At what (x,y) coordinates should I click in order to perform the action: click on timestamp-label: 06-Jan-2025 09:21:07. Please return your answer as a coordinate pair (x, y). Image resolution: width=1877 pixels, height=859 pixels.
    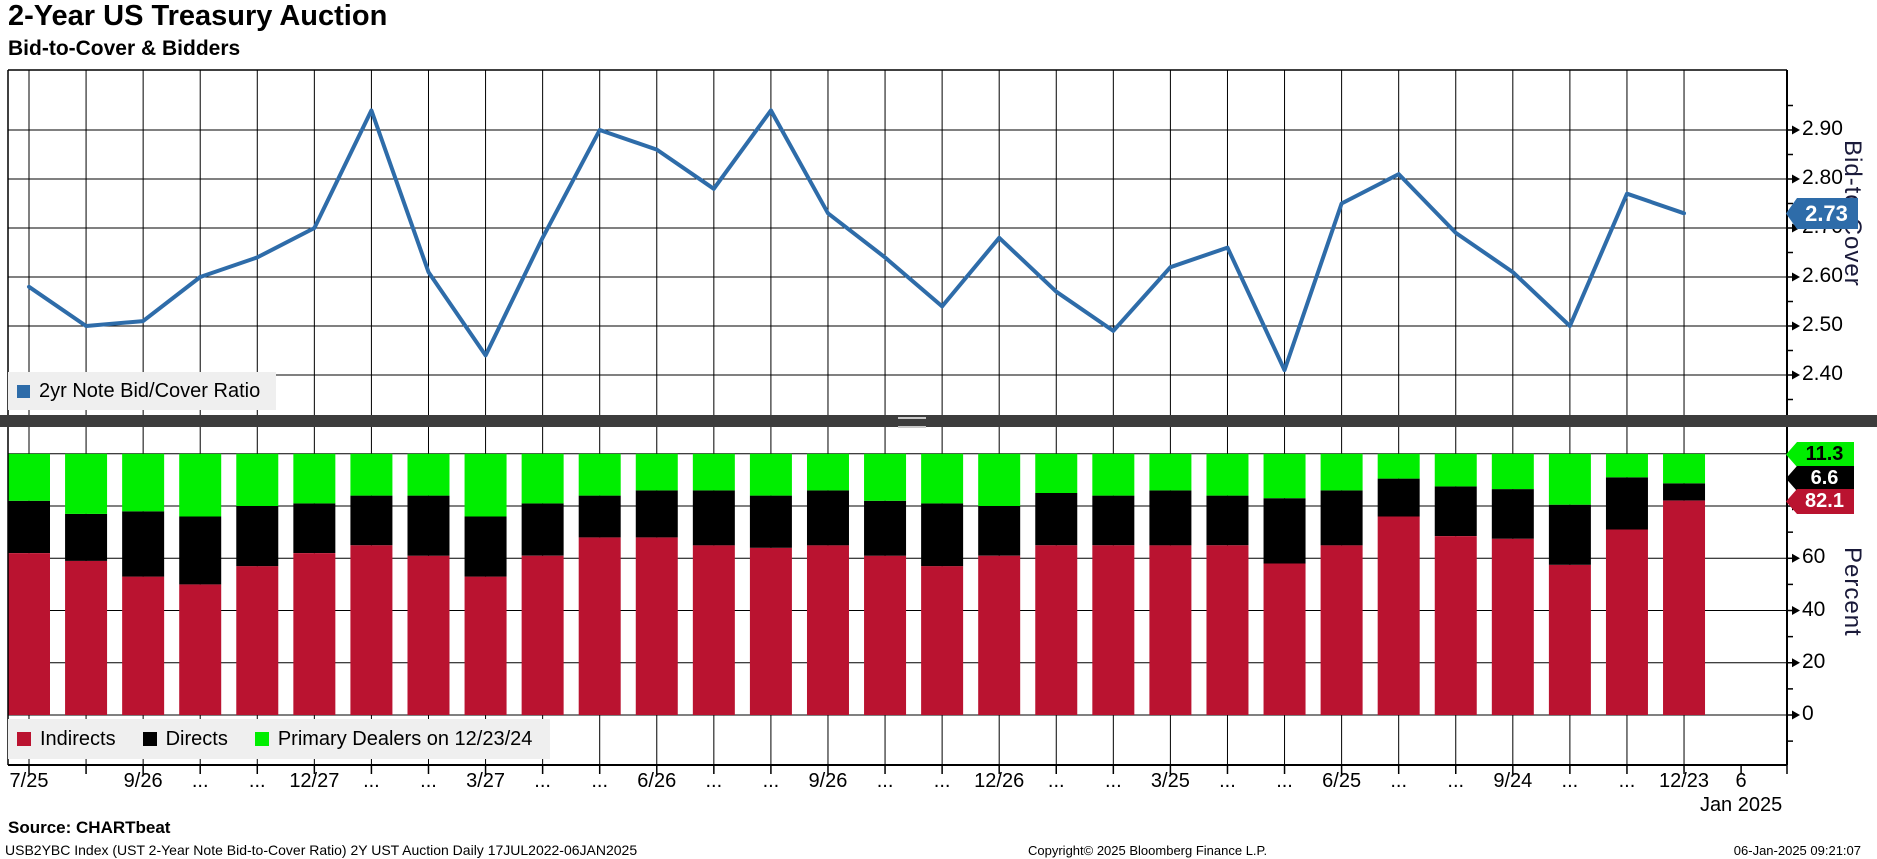
    Looking at the image, I should click on (1797, 850).